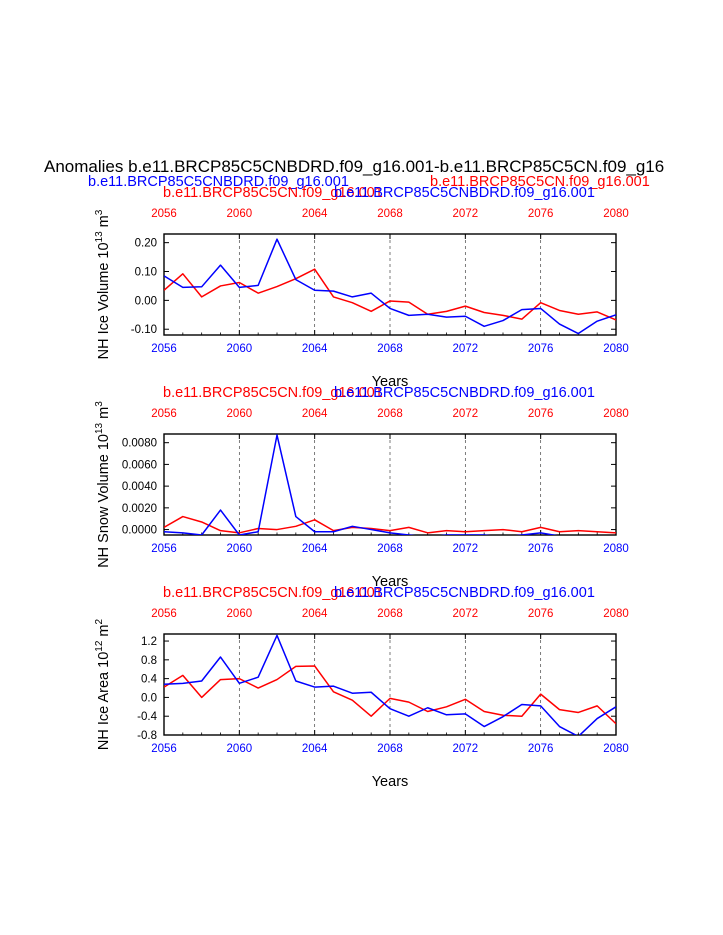  I want to click on y-tick-label: 0.0040, so click(139, 487).